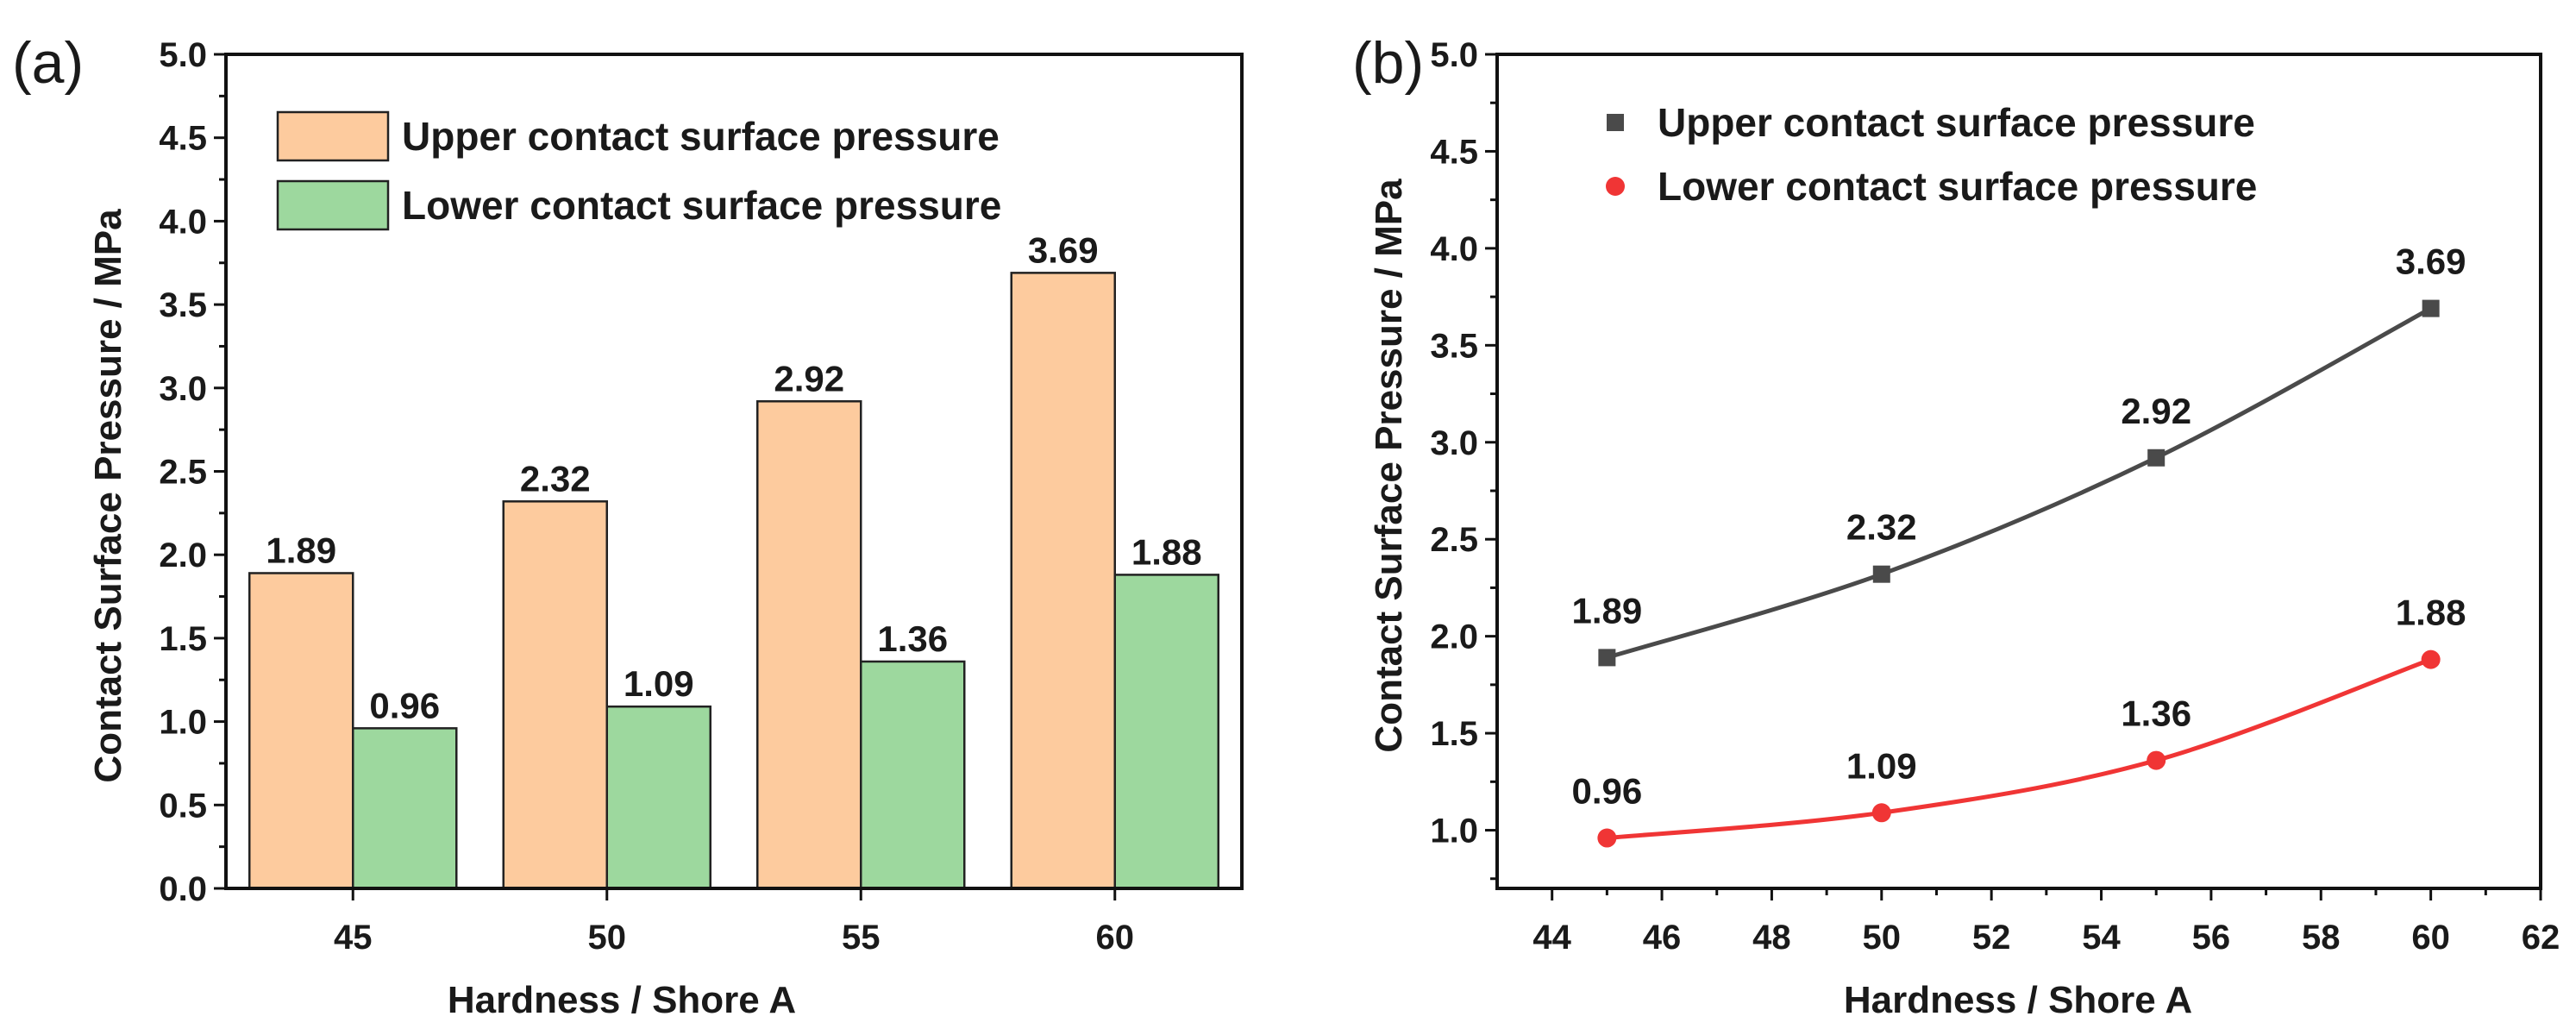 The image size is (2576, 1029). I want to click on y-tick-label: 0.5, so click(183, 806).